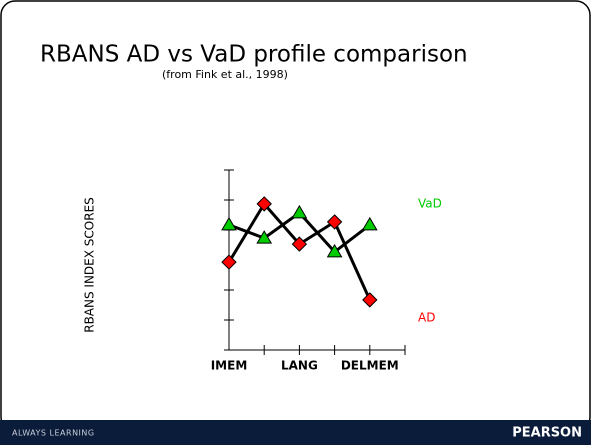 This screenshot has height=445, width=591. I want to click on series-label: VaD, so click(430, 204).